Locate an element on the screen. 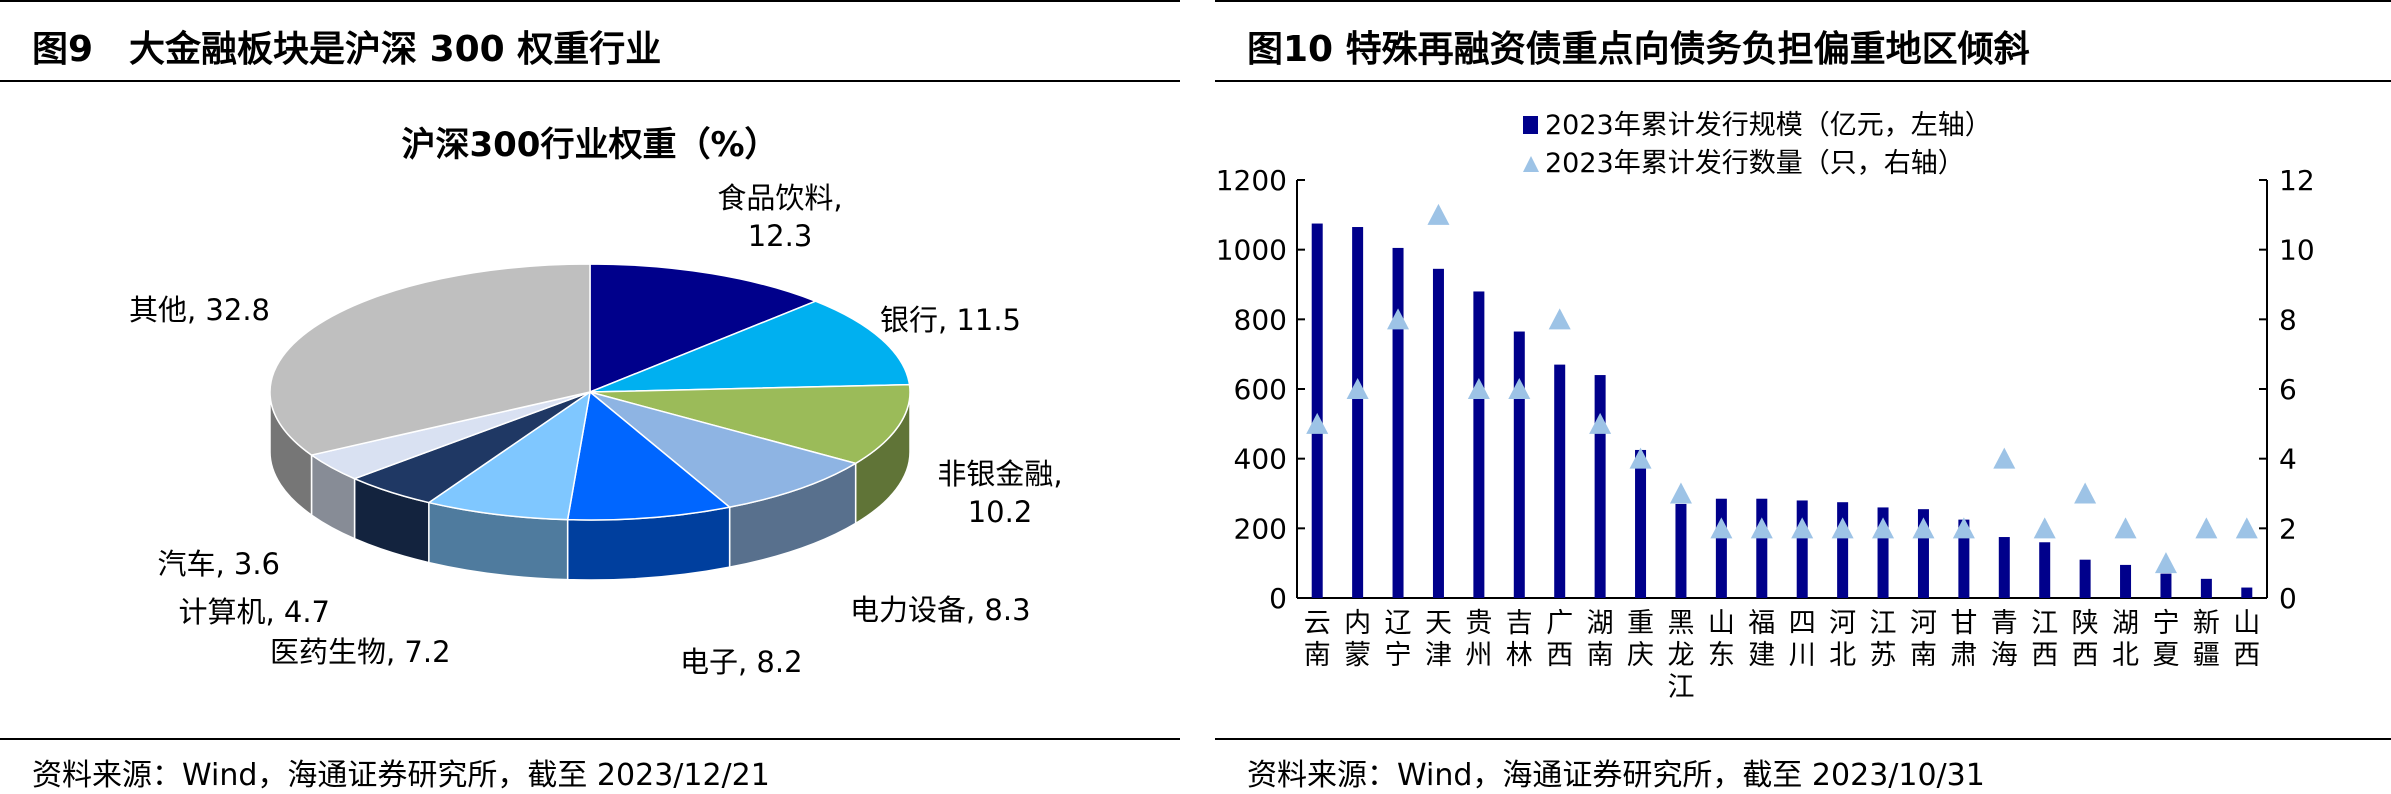 The width and height of the screenshot is (2391, 794). marker-内蒙 is located at coordinates (1357, 388).